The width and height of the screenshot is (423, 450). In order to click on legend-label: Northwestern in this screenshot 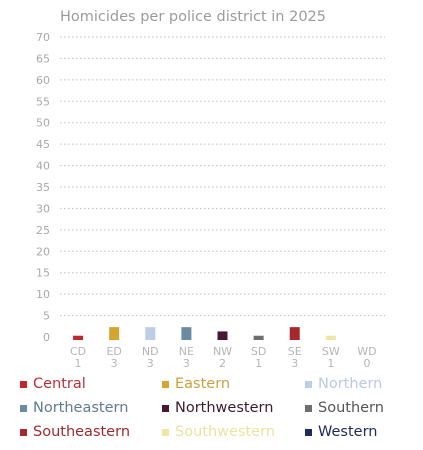, I will do `click(224, 408)`.